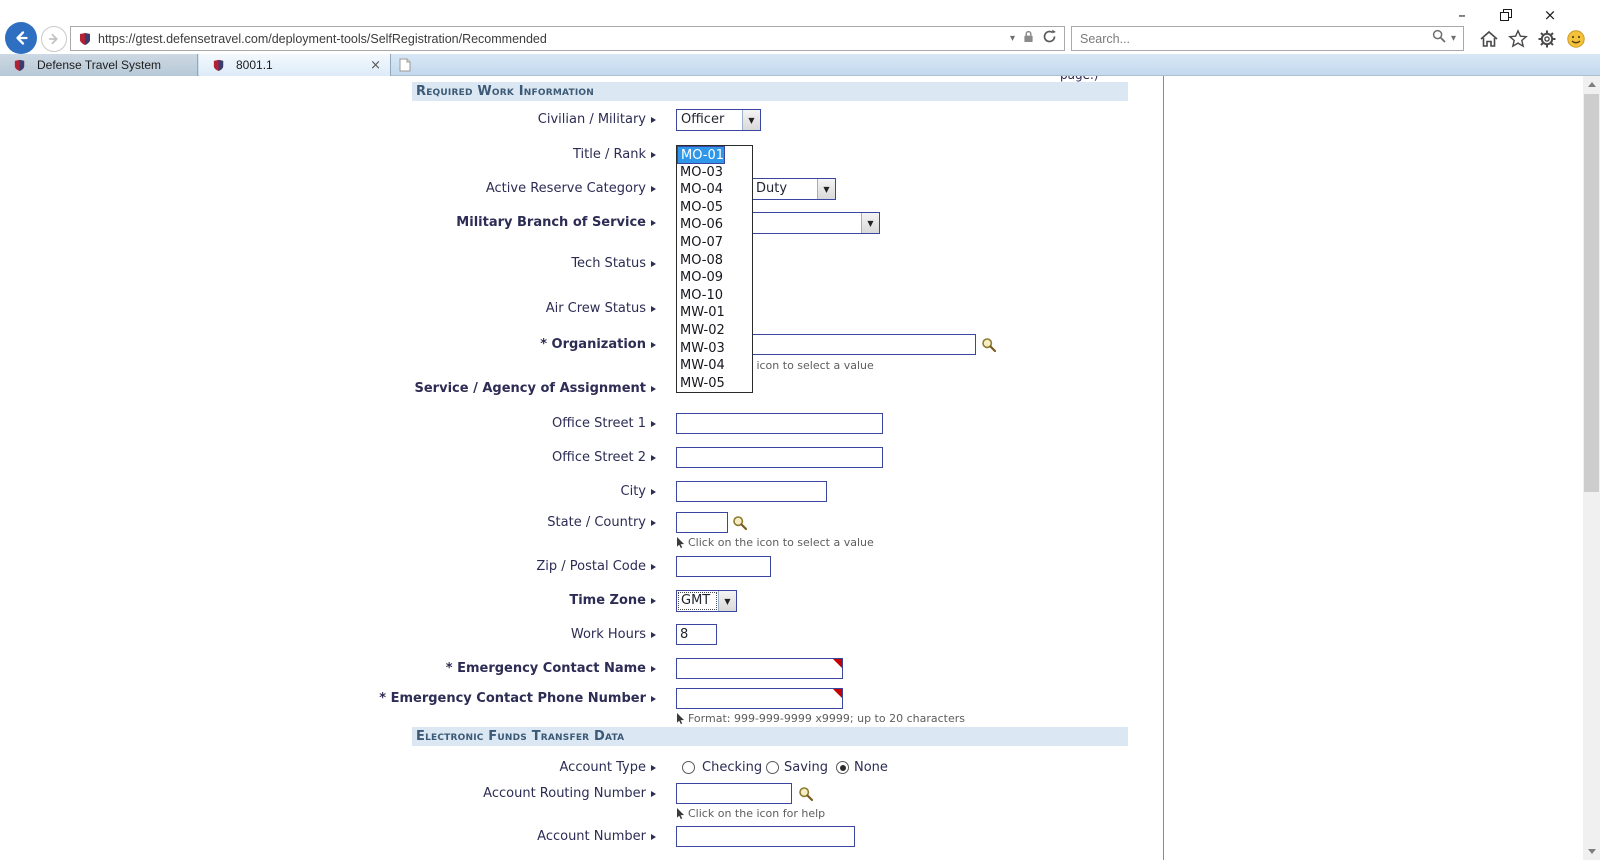 The width and height of the screenshot is (1600, 860). What do you see at coordinates (775, 542) in the screenshot?
I see `state-country-helper: Click on the icon to select a value` at bounding box center [775, 542].